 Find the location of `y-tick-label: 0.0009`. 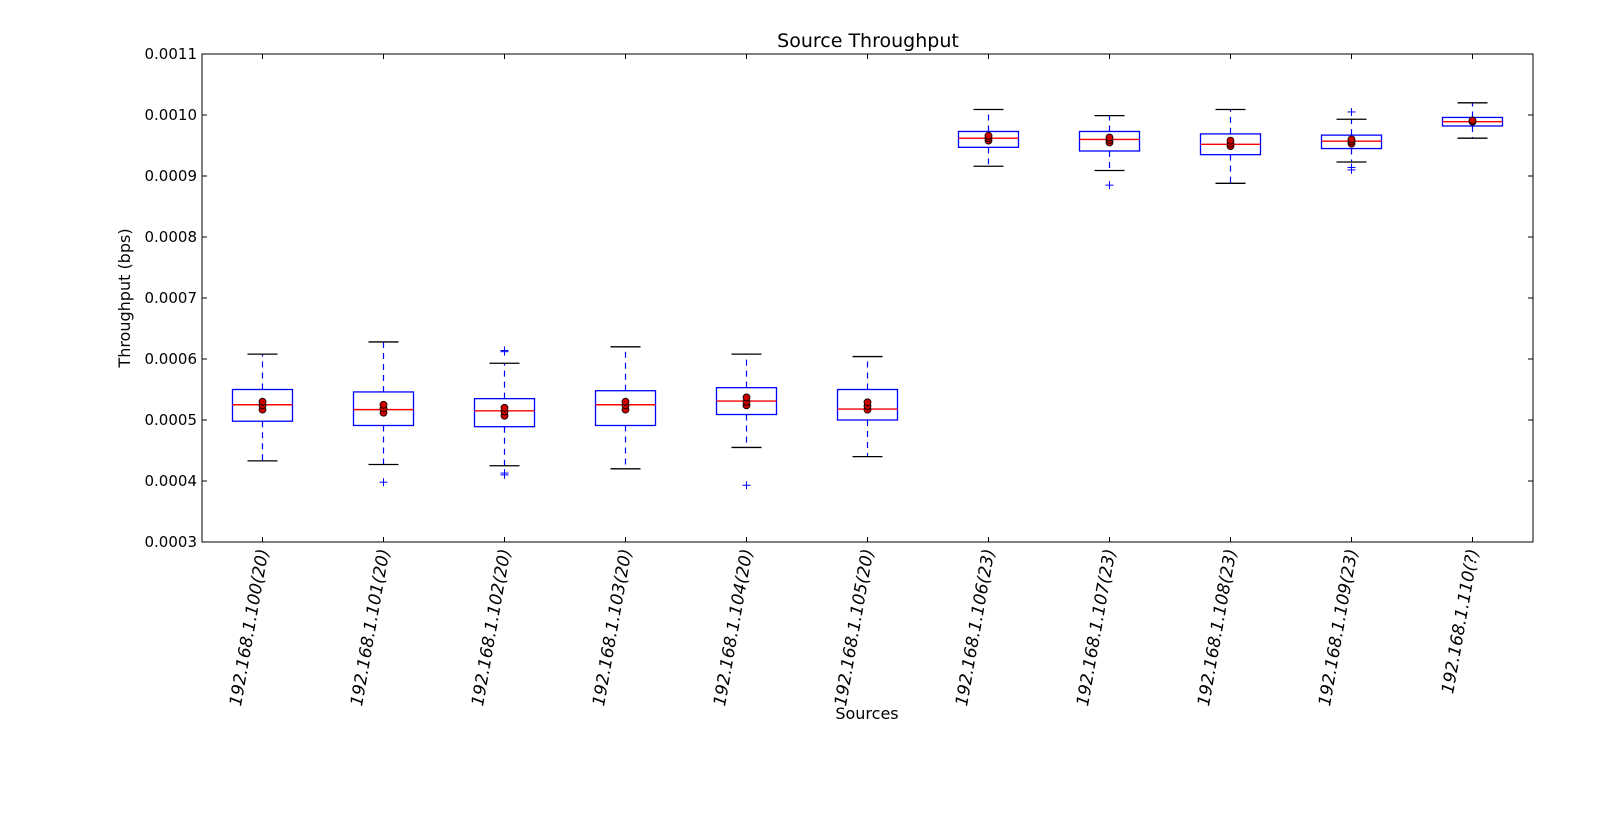

y-tick-label: 0.0009 is located at coordinates (171, 176).